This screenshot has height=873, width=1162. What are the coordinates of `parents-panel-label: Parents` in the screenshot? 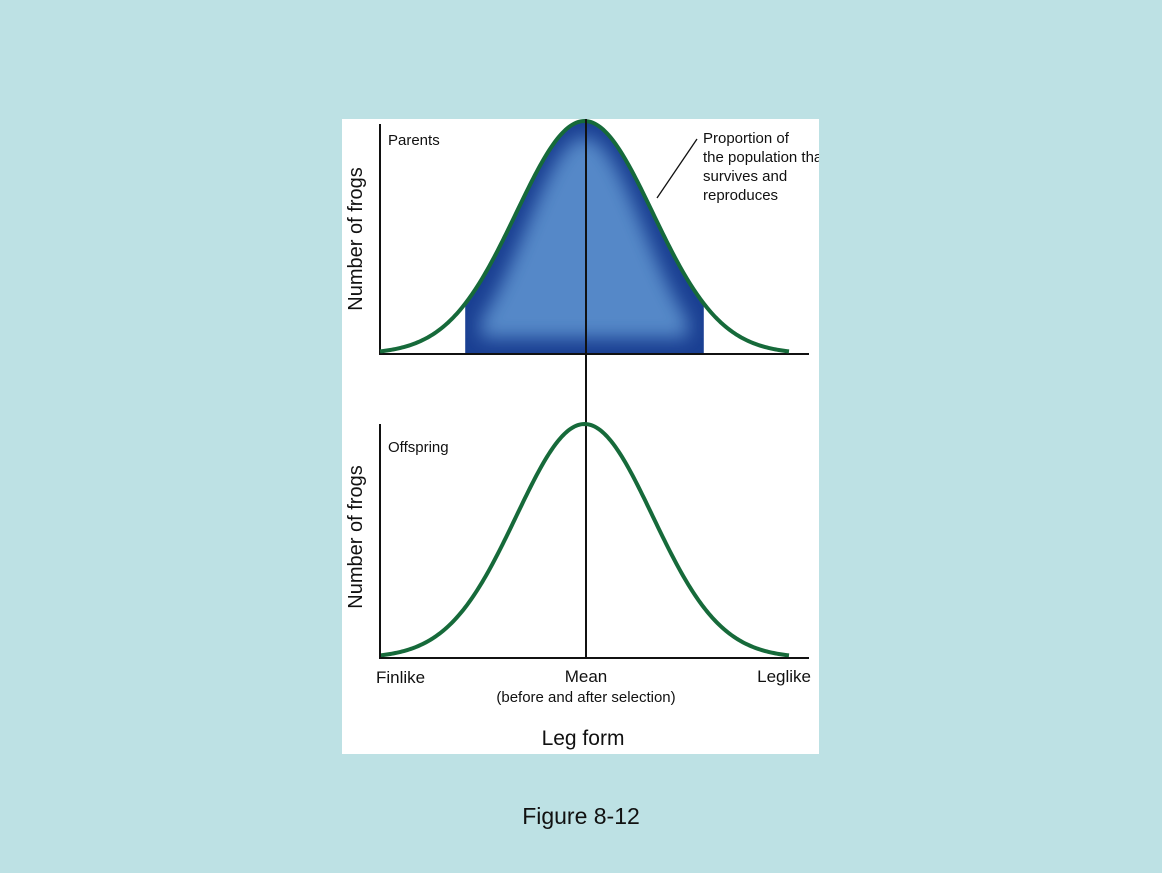 It's located at (414, 140).